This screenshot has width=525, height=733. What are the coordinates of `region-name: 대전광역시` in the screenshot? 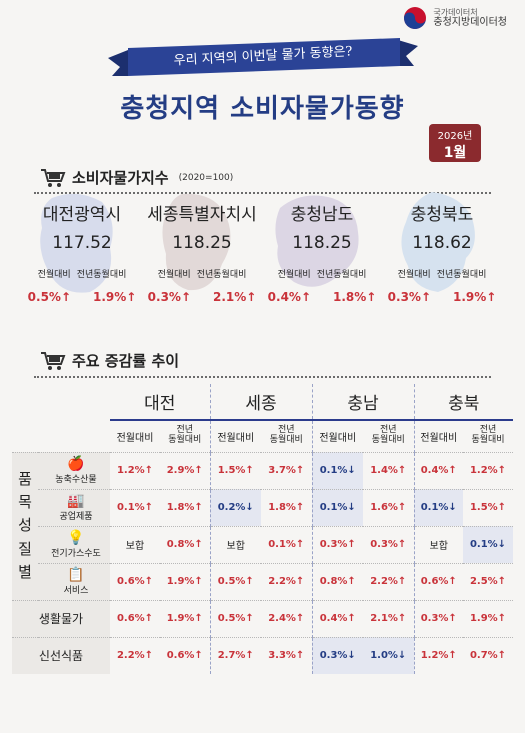 It's located at (82, 215).